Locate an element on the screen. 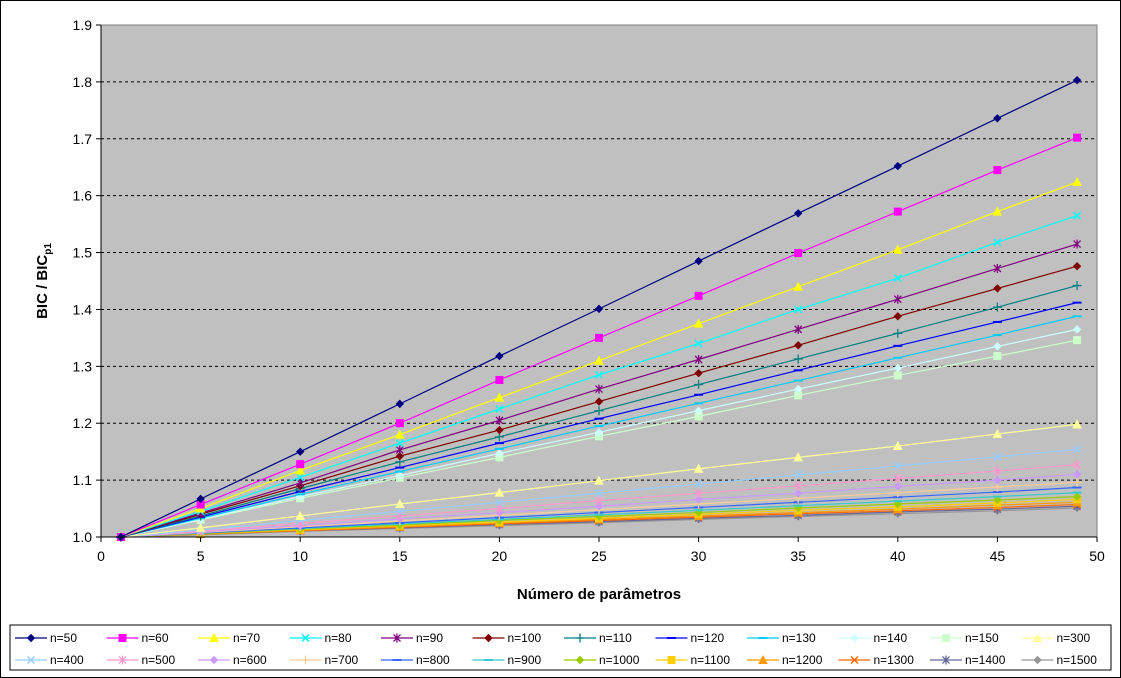 This screenshot has width=1121, height=678. x-tick-label: 45 is located at coordinates (998, 556).